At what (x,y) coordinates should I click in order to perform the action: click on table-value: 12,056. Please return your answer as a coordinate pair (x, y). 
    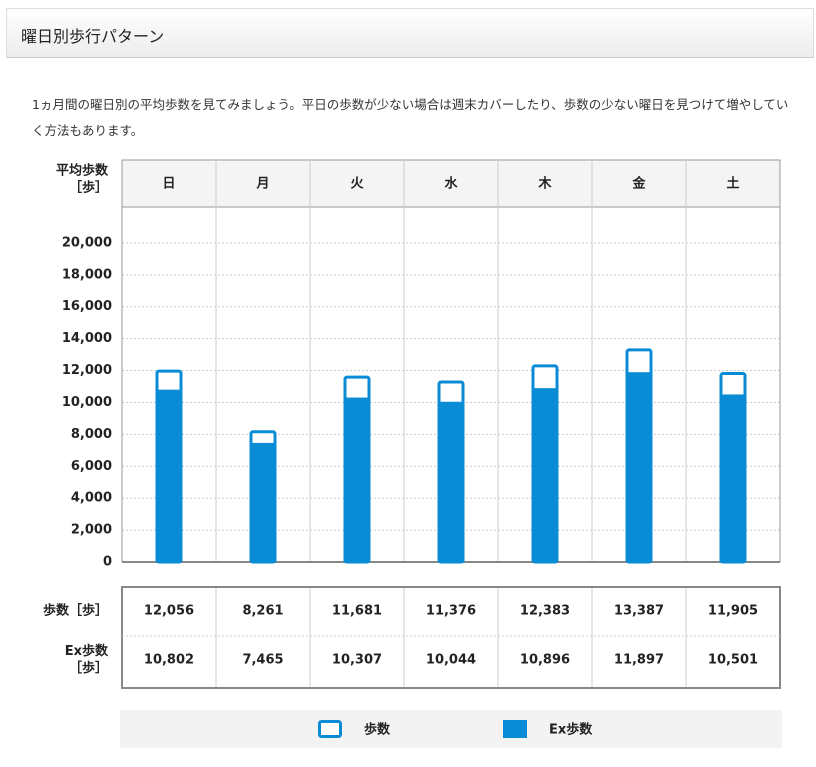
    Looking at the image, I should click on (169, 611).